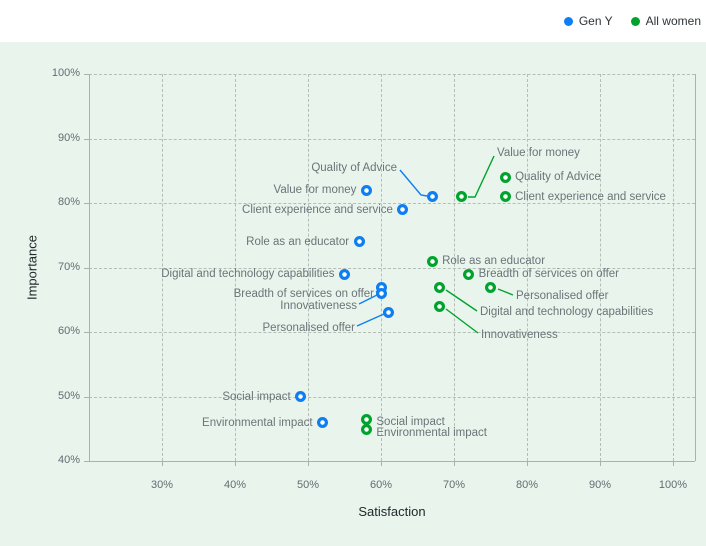  Describe the element at coordinates (392, 462) in the screenshot. I see `x-axis-line` at that location.